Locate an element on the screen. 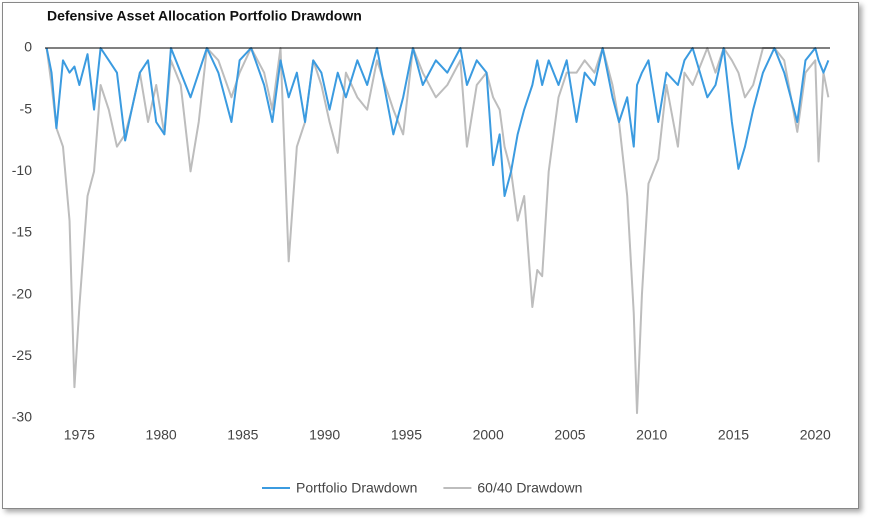 This screenshot has width=871, height=519. x-tick-label: 1990 is located at coordinates (324, 435).